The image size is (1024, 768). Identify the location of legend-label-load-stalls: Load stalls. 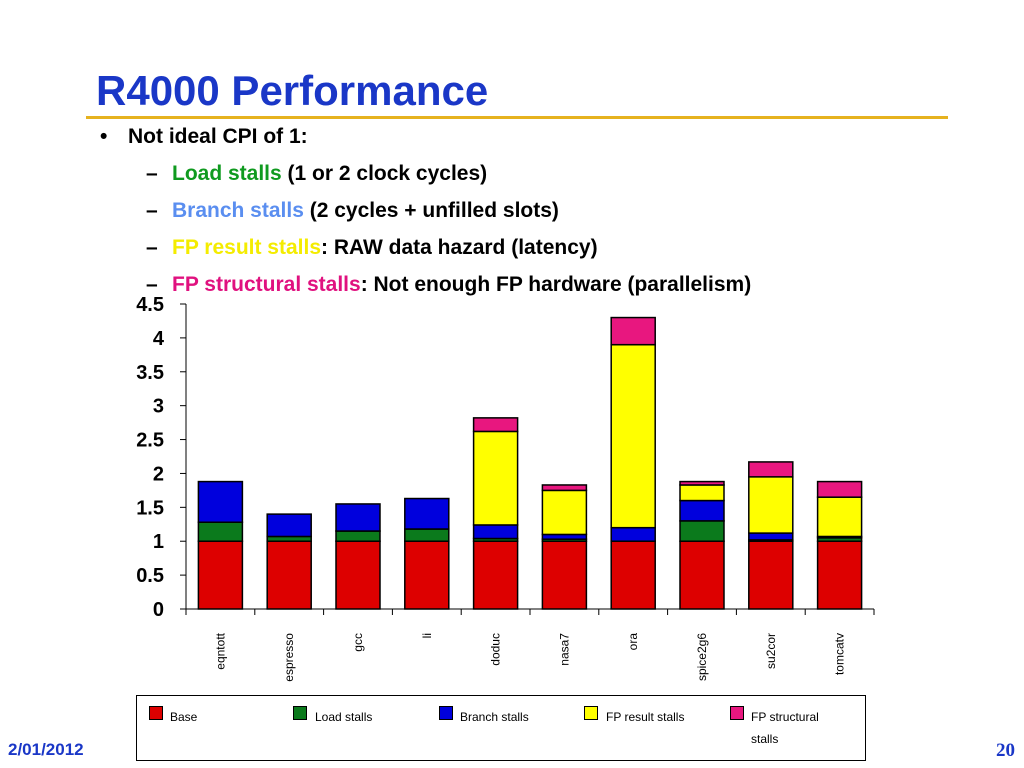
(344, 717).